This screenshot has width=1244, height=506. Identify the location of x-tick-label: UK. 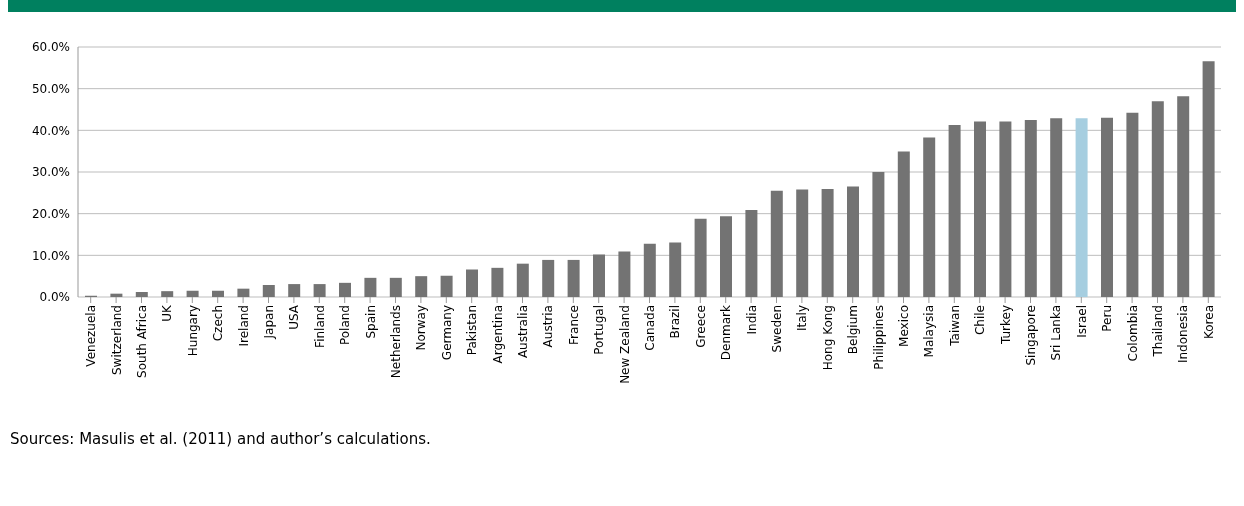
(167, 312).